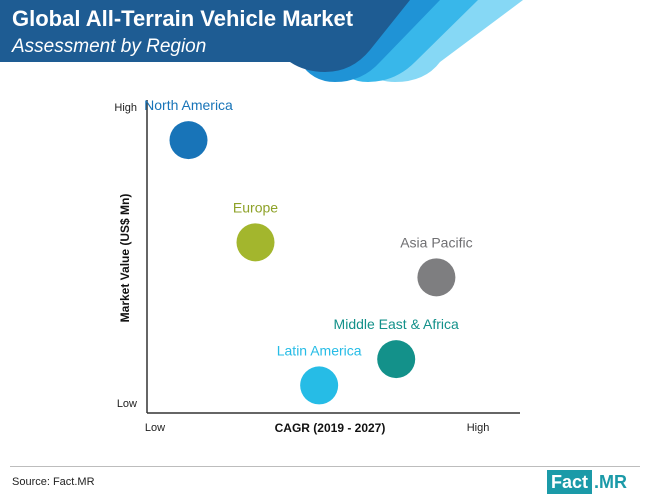  I want to click on y-axis-label: Market Value (US$ Mn), so click(125, 258).